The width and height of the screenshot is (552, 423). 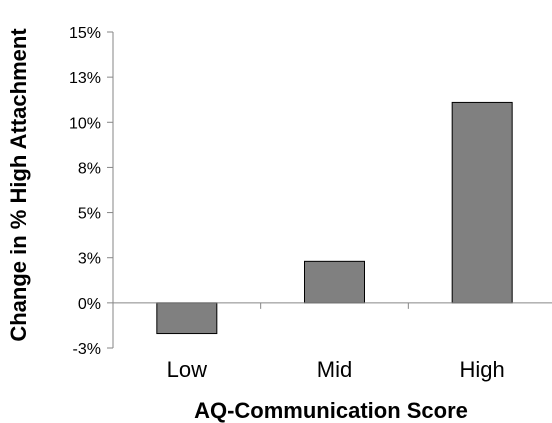 What do you see at coordinates (482, 202) in the screenshot?
I see `bar-high` at bounding box center [482, 202].